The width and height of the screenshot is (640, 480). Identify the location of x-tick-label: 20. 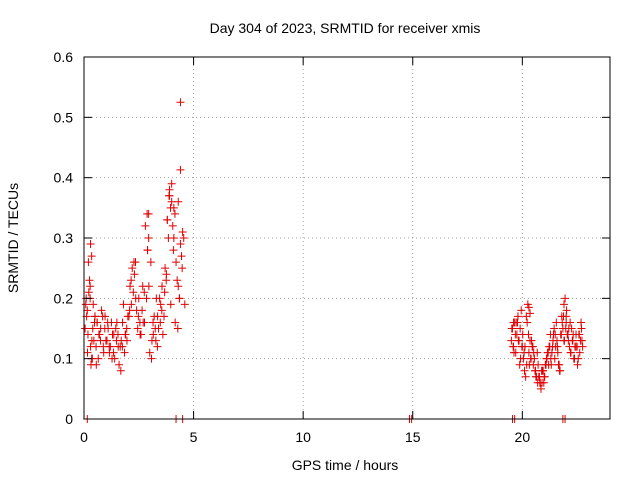
(523, 437).